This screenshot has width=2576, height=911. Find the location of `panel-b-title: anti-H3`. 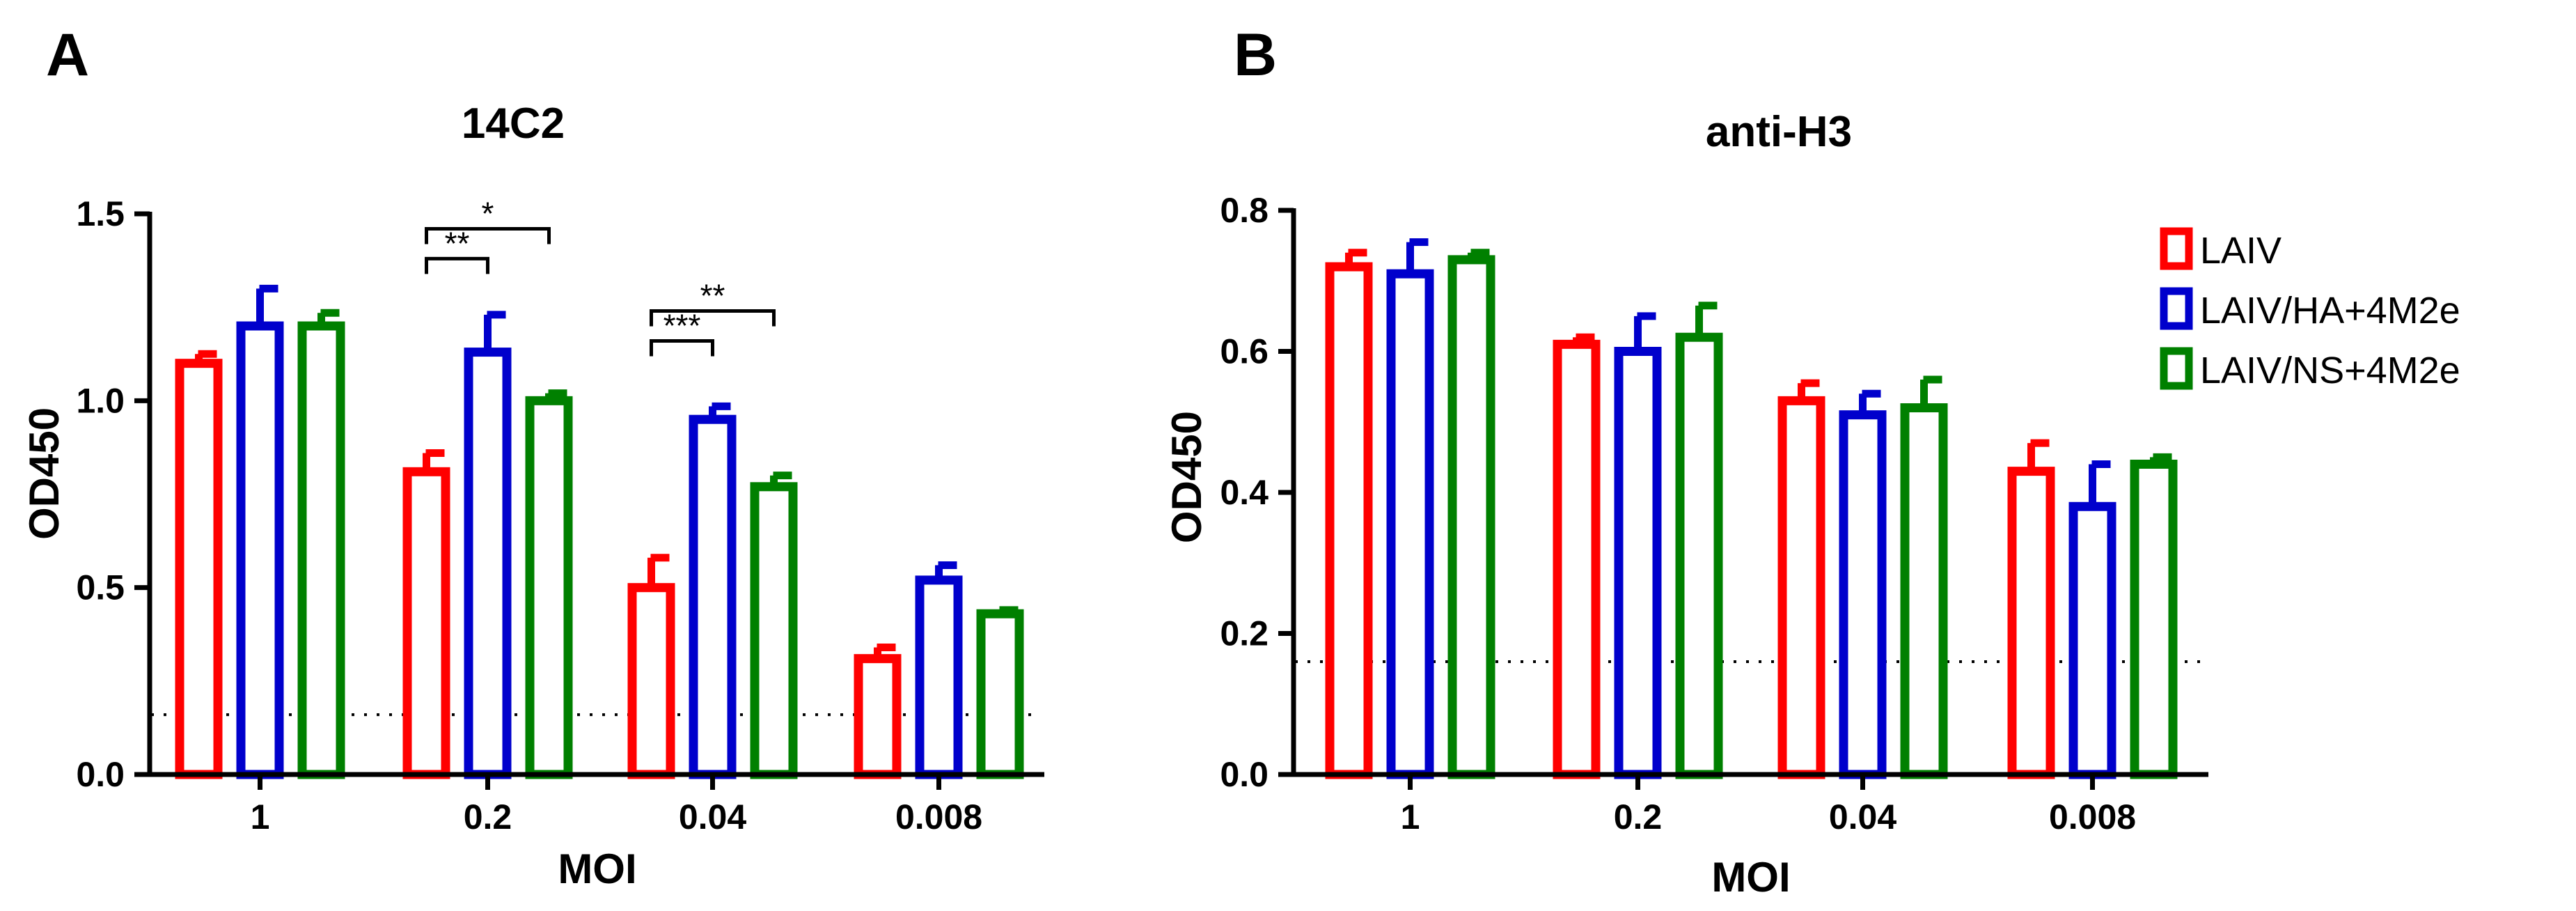

panel-b-title: anti-H3 is located at coordinates (1779, 132).